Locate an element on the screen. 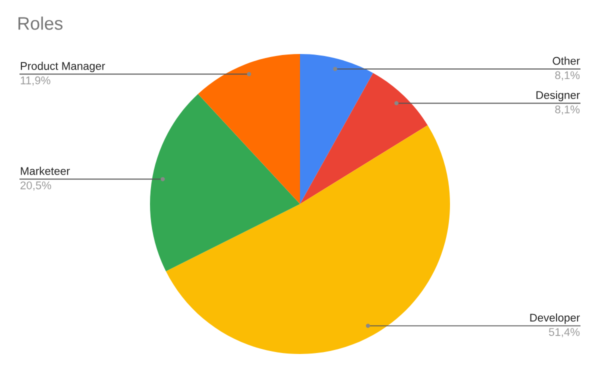 The image size is (600, 371). slice-label: Marketeer is located at coordinates (45, 170).